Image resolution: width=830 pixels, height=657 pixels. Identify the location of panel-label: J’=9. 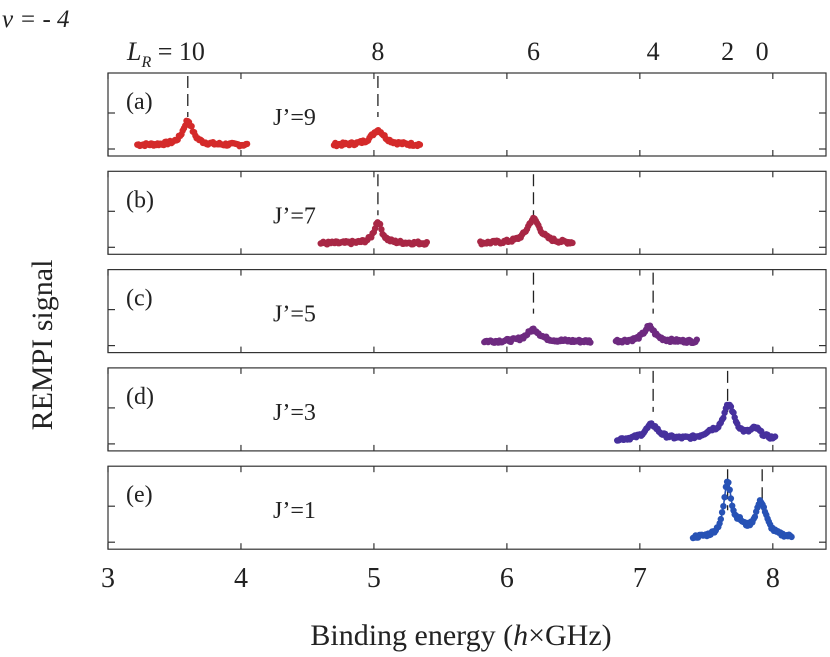
(294, 118).